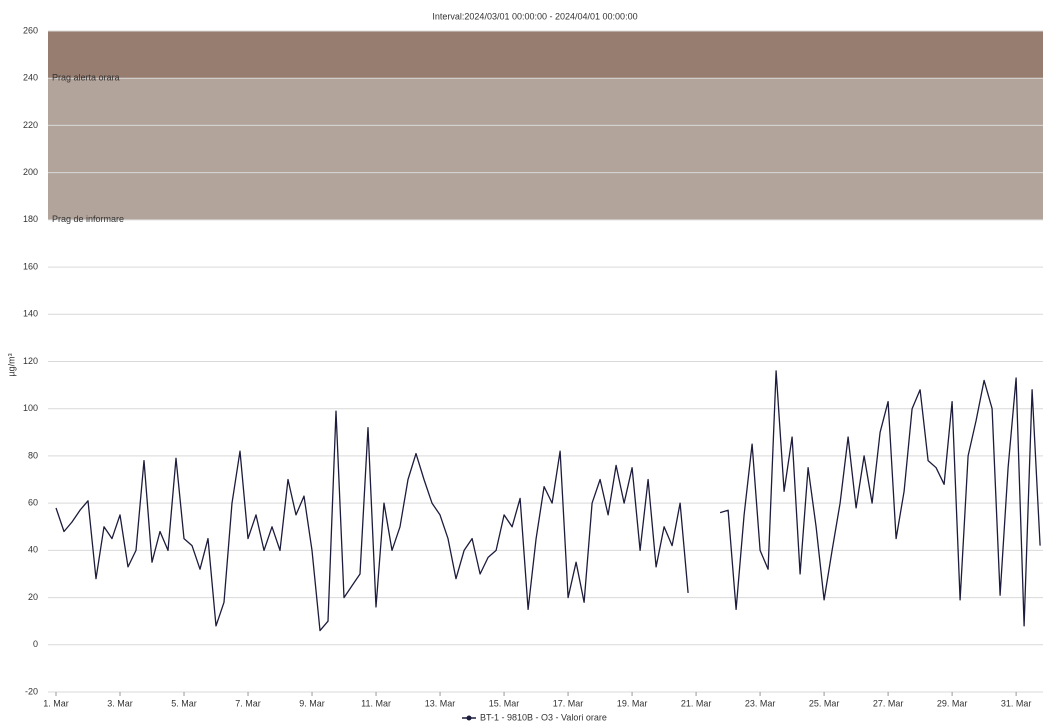 This screenshot has width=1045, height=727. What do you see at coordinates (376, 703) in the screenshot?
I see `x-tick-label: 11. Mar` at bounding box center [376, 703].